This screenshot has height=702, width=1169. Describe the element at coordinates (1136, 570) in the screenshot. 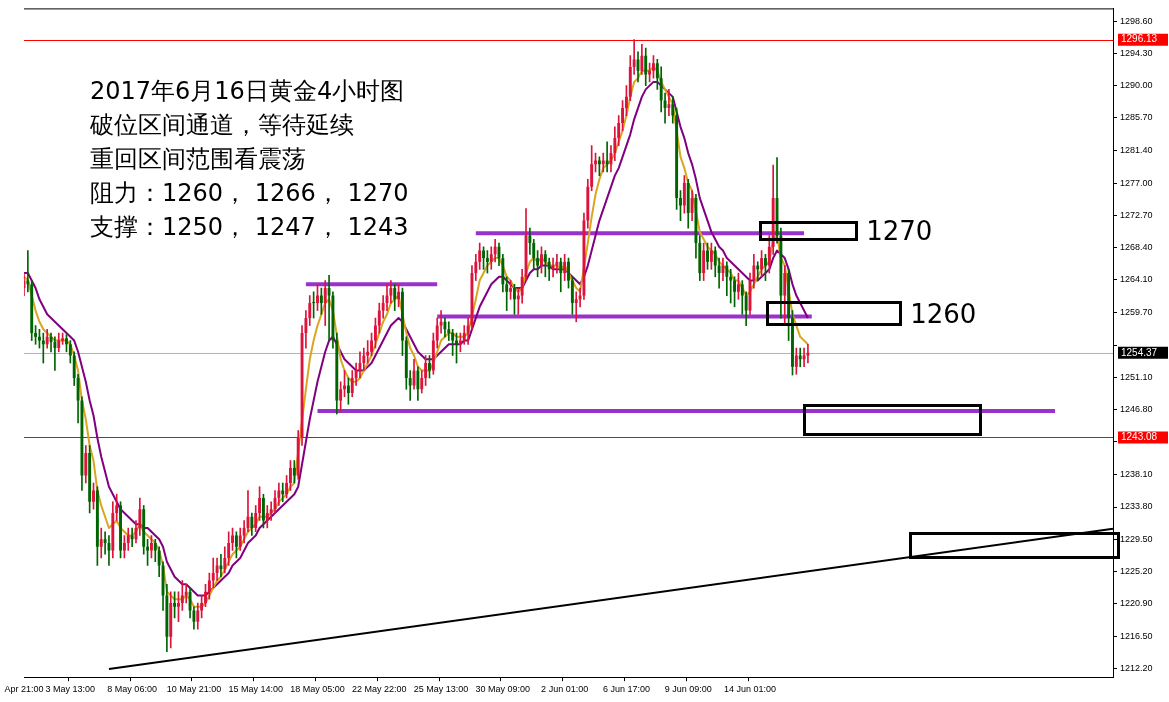

I see `y-tick-label: 1225.20` at that location.